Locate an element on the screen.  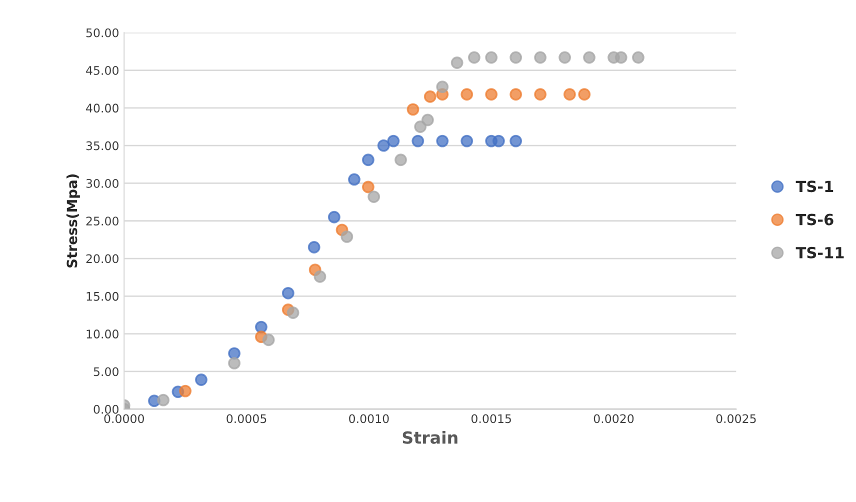
y-tick-label: 35.00 is located at coordinates (102, 145).